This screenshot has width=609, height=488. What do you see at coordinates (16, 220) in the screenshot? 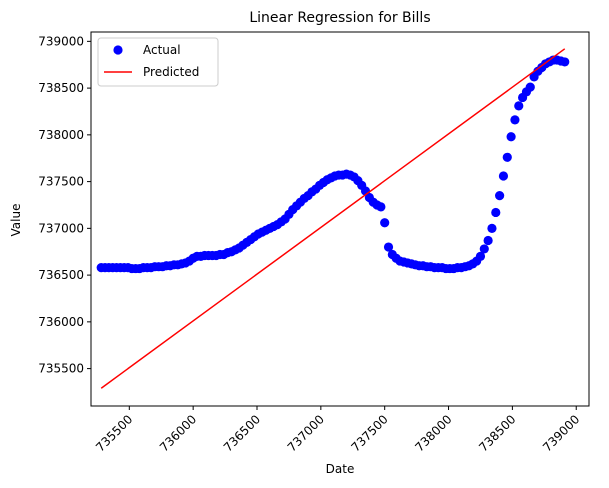
I see `y-axis-label: Value` at bounding box center [16, 220].